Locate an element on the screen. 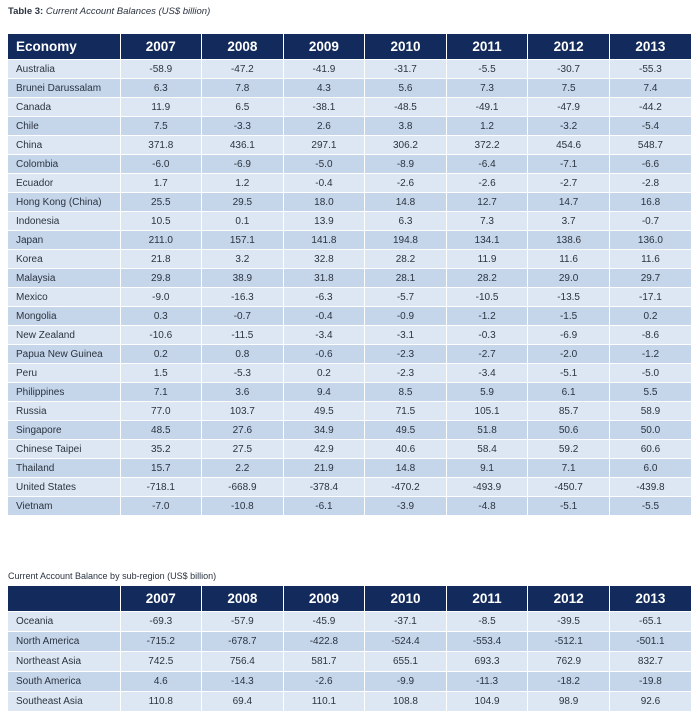 This screenshot has width=700, height=723. value-cell: 141.8 is located at coordinates (323, 240).